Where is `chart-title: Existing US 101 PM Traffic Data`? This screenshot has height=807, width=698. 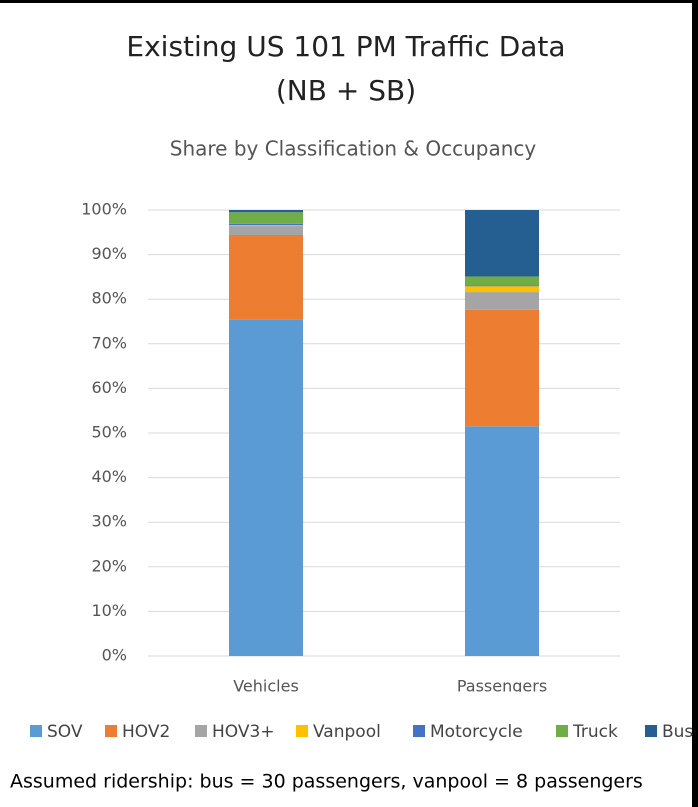 chart-title: Existing US 101 PM Traffic Data is located at coordinates (345, 46).